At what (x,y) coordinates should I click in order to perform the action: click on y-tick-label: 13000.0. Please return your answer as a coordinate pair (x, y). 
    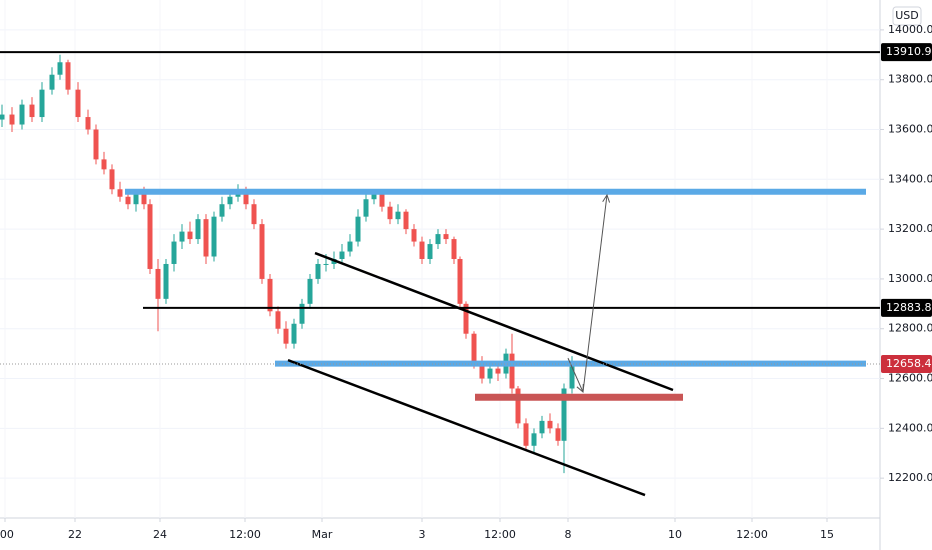
    Looking at the image, I should click on (910, 278).